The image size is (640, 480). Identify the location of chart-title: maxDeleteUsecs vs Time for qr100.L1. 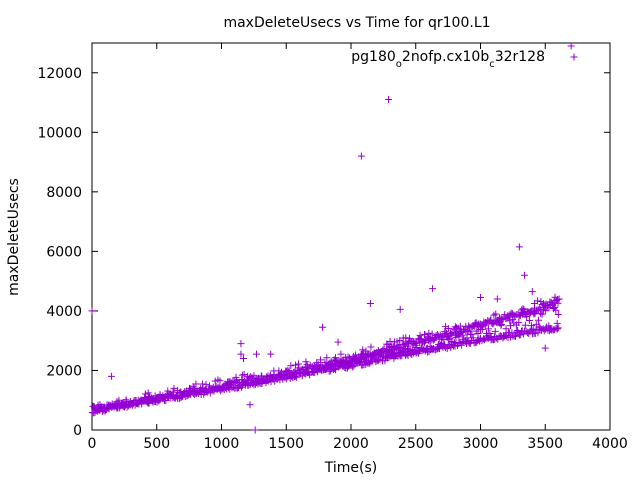
(356, 23).